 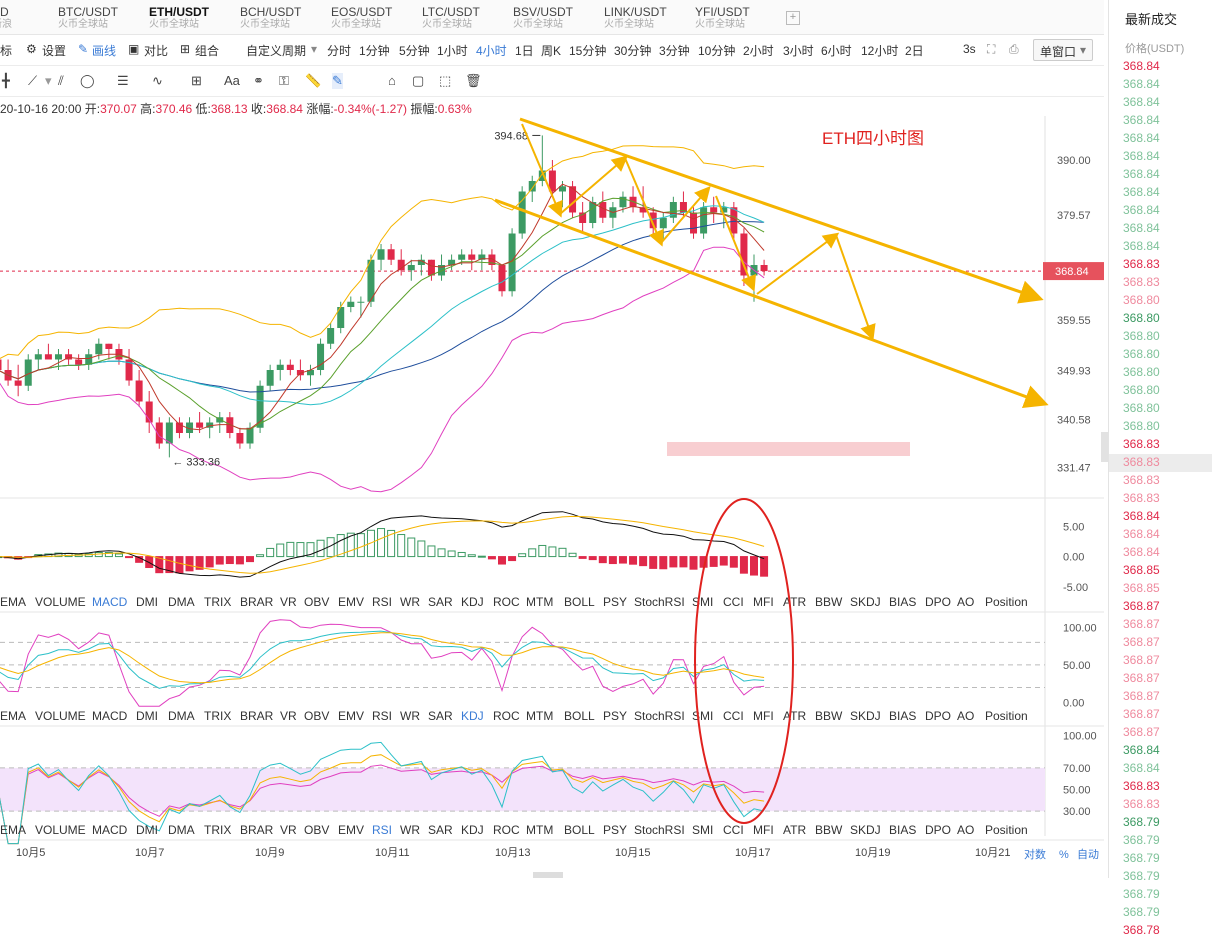 What do you see at coordinates (506, 716) in the screenshot?
I see `indicator-tab: ROC` at bounding box center [506, 716].